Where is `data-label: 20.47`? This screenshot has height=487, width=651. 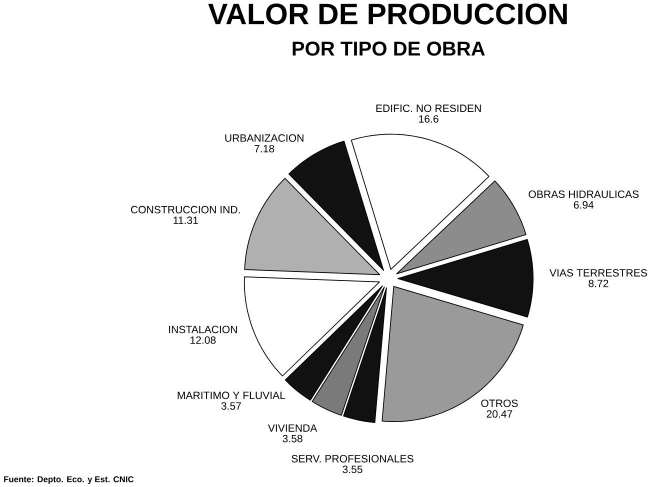 data-label: 20.47 is located at coordinates (499, 414).